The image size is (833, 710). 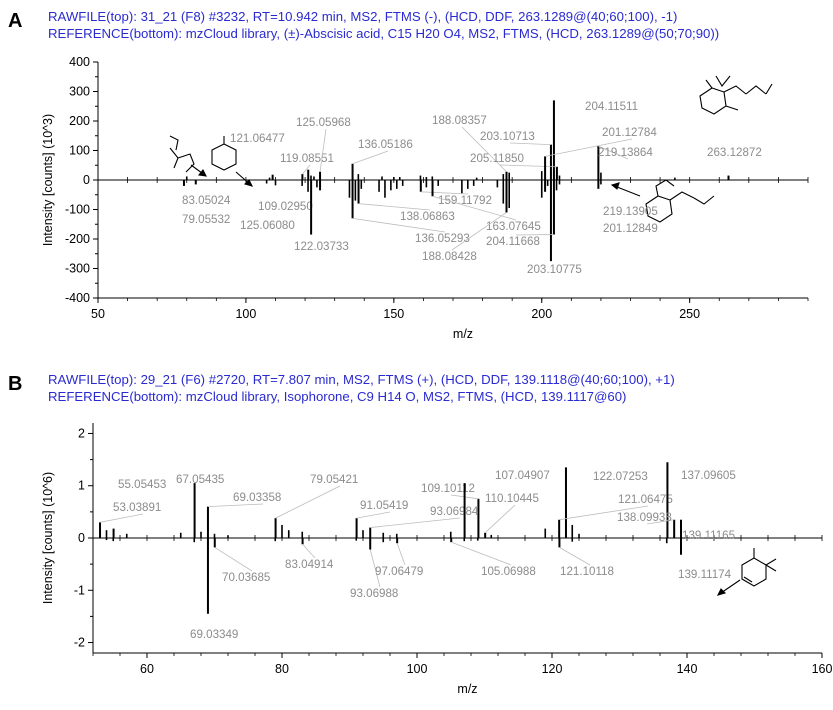 I want to click on y-tick-label: -400, so click(x=77, y=298).